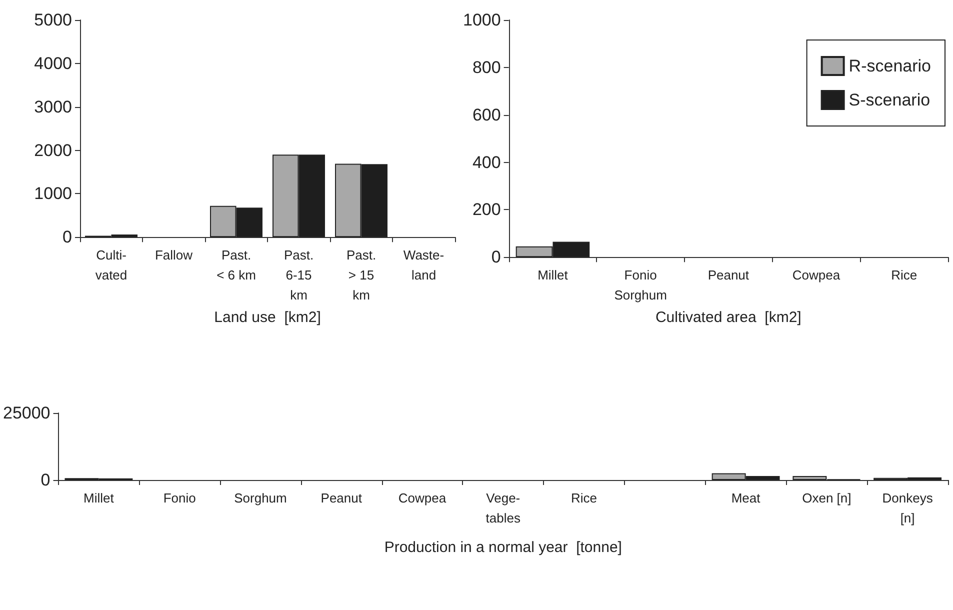 The image size is (953, 610). I want to click on x-tick-label: Fonio, so click(179, 498).